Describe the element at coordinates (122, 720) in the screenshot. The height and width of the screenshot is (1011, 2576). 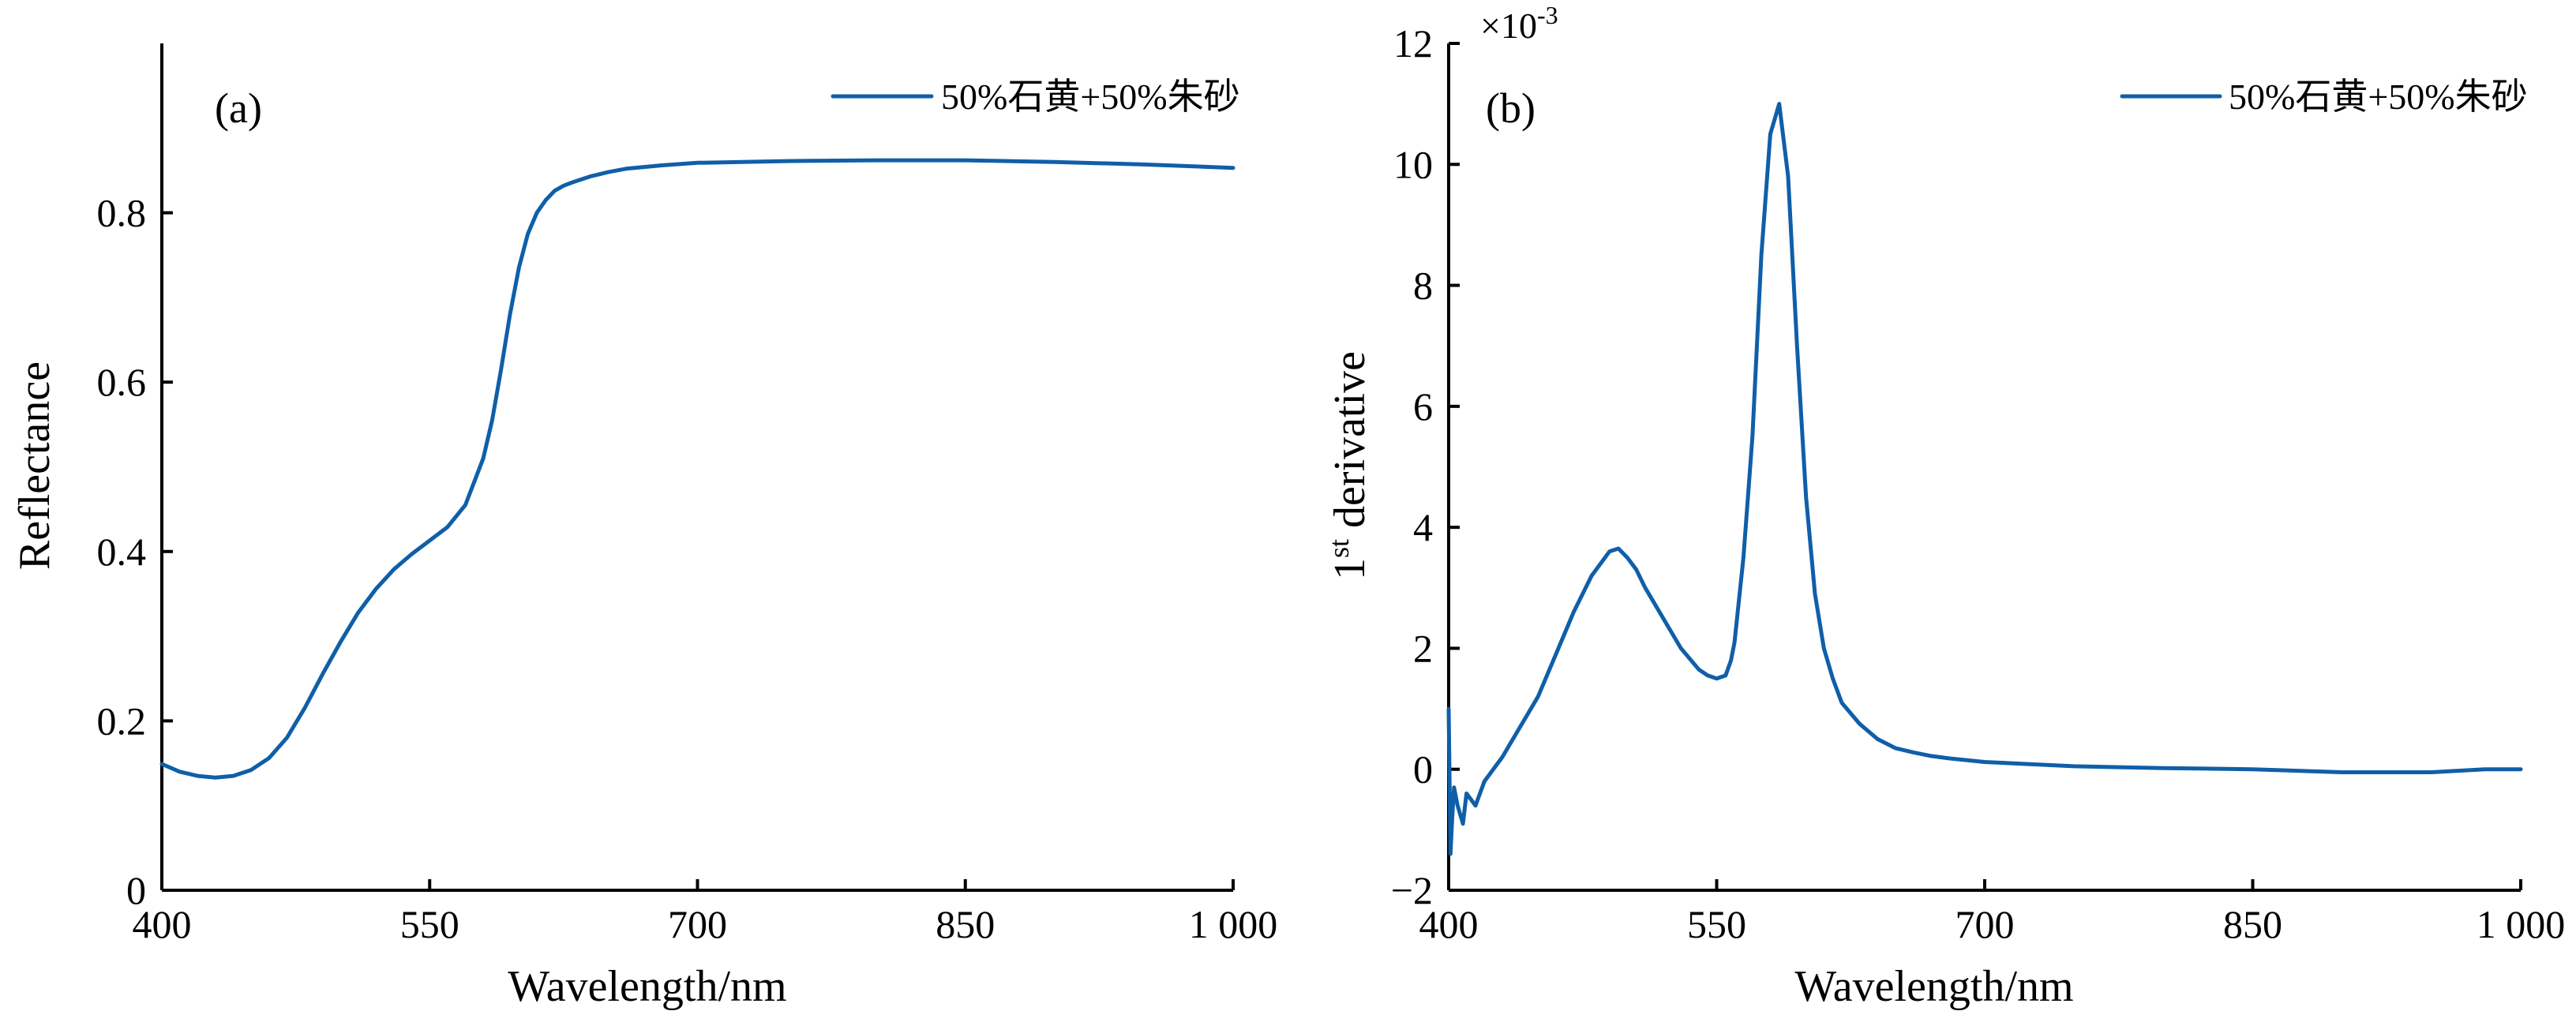
I see `panel-a-y-tick-label: 0.2` at that location.